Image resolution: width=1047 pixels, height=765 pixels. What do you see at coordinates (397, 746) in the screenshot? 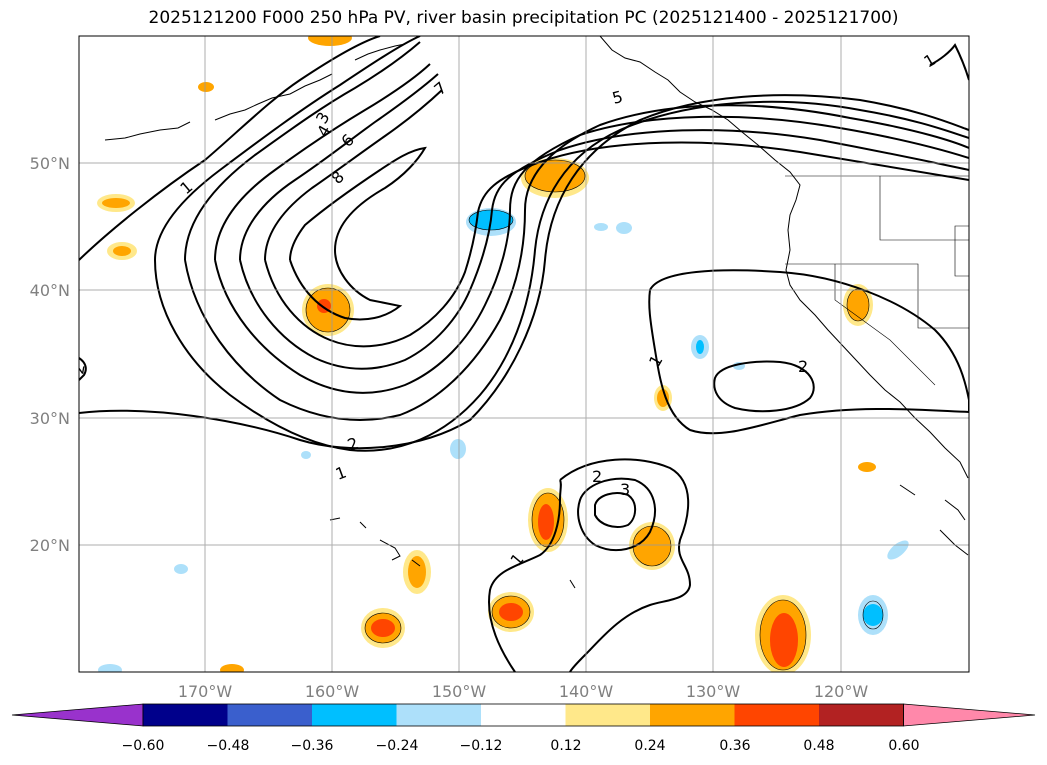
I see `colorbar-tick-label: −0.24` at bounding box center [397, 746].